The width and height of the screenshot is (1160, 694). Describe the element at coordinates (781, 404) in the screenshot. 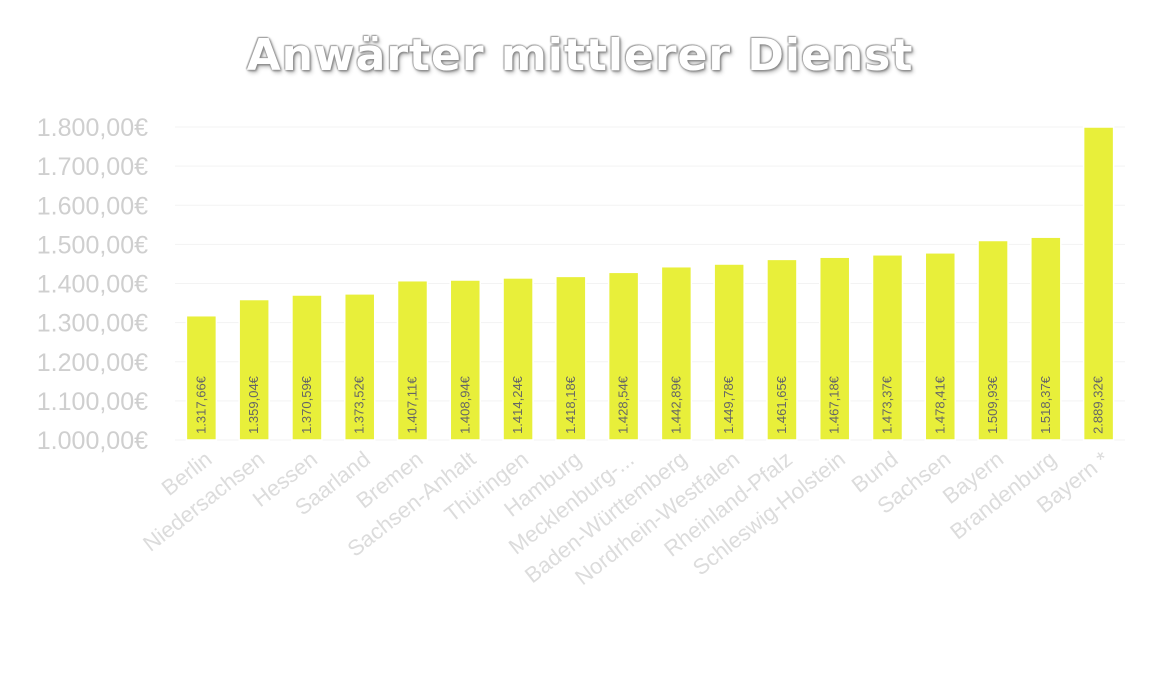

I see `bar-value-label: 1.461,65€` at that location.